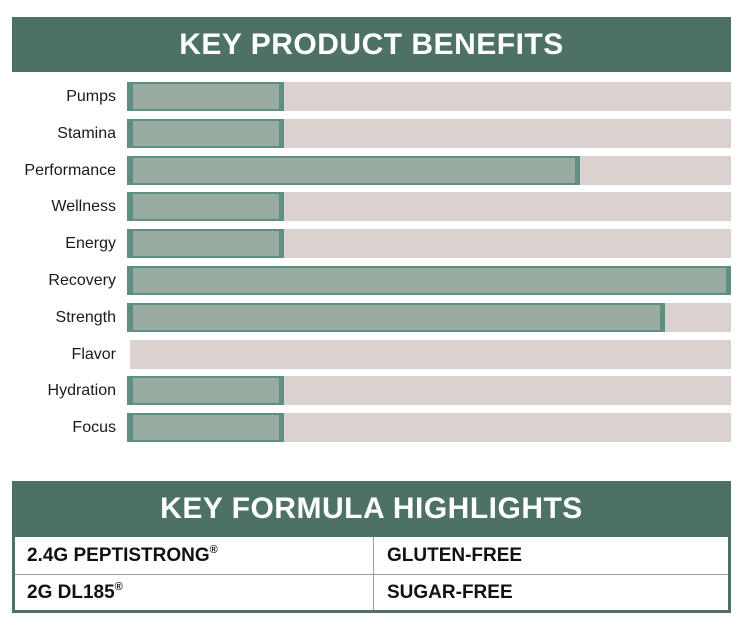 Image resolution: width=744 pixels, height=638 pixels. Describe the element at coordinates (82, 280) in the screenshot. I see `bar-label: Recovery` at that location.